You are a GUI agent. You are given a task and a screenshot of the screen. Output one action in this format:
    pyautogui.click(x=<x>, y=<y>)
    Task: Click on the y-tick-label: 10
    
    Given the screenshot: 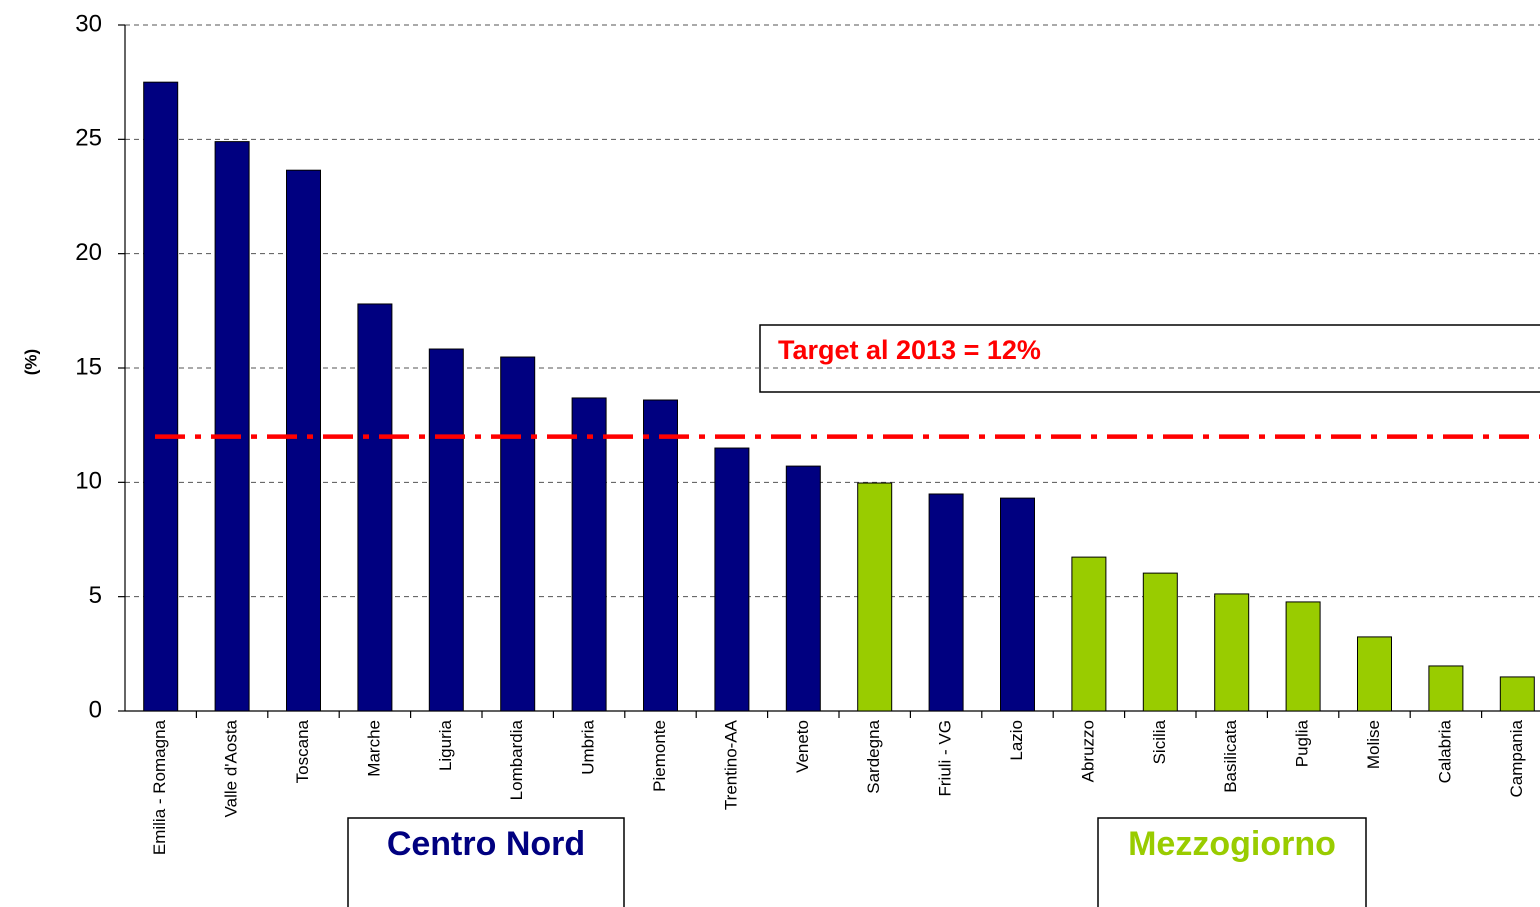 What is the action you would take?
    pyautogui.click(x=88, y=481)
    